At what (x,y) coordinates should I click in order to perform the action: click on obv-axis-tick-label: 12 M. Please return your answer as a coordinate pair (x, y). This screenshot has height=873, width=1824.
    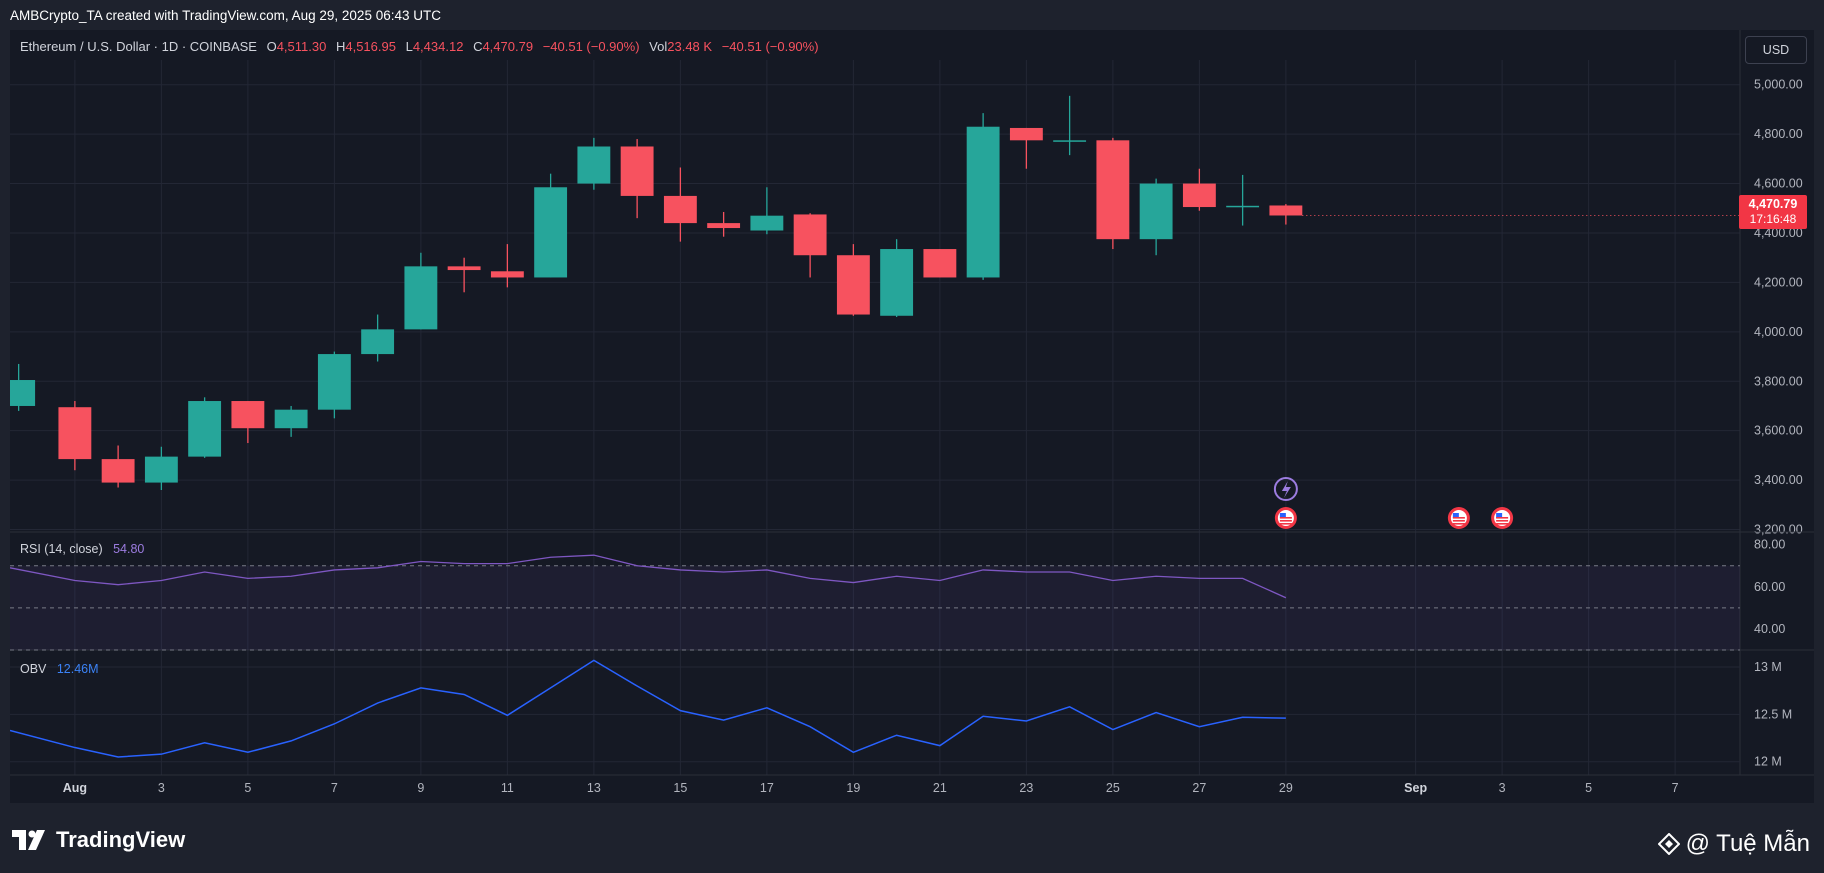
    Looking at the image, I should click on (1768, 762).